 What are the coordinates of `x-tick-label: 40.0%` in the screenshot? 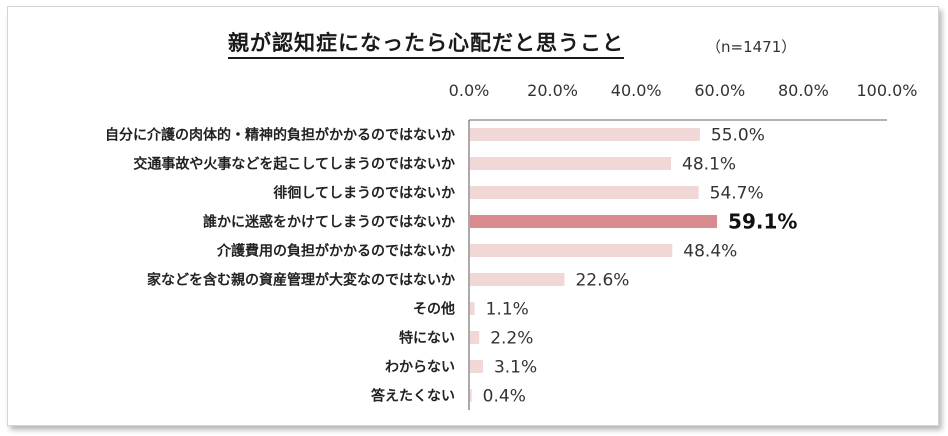 It's located at (636, 90).